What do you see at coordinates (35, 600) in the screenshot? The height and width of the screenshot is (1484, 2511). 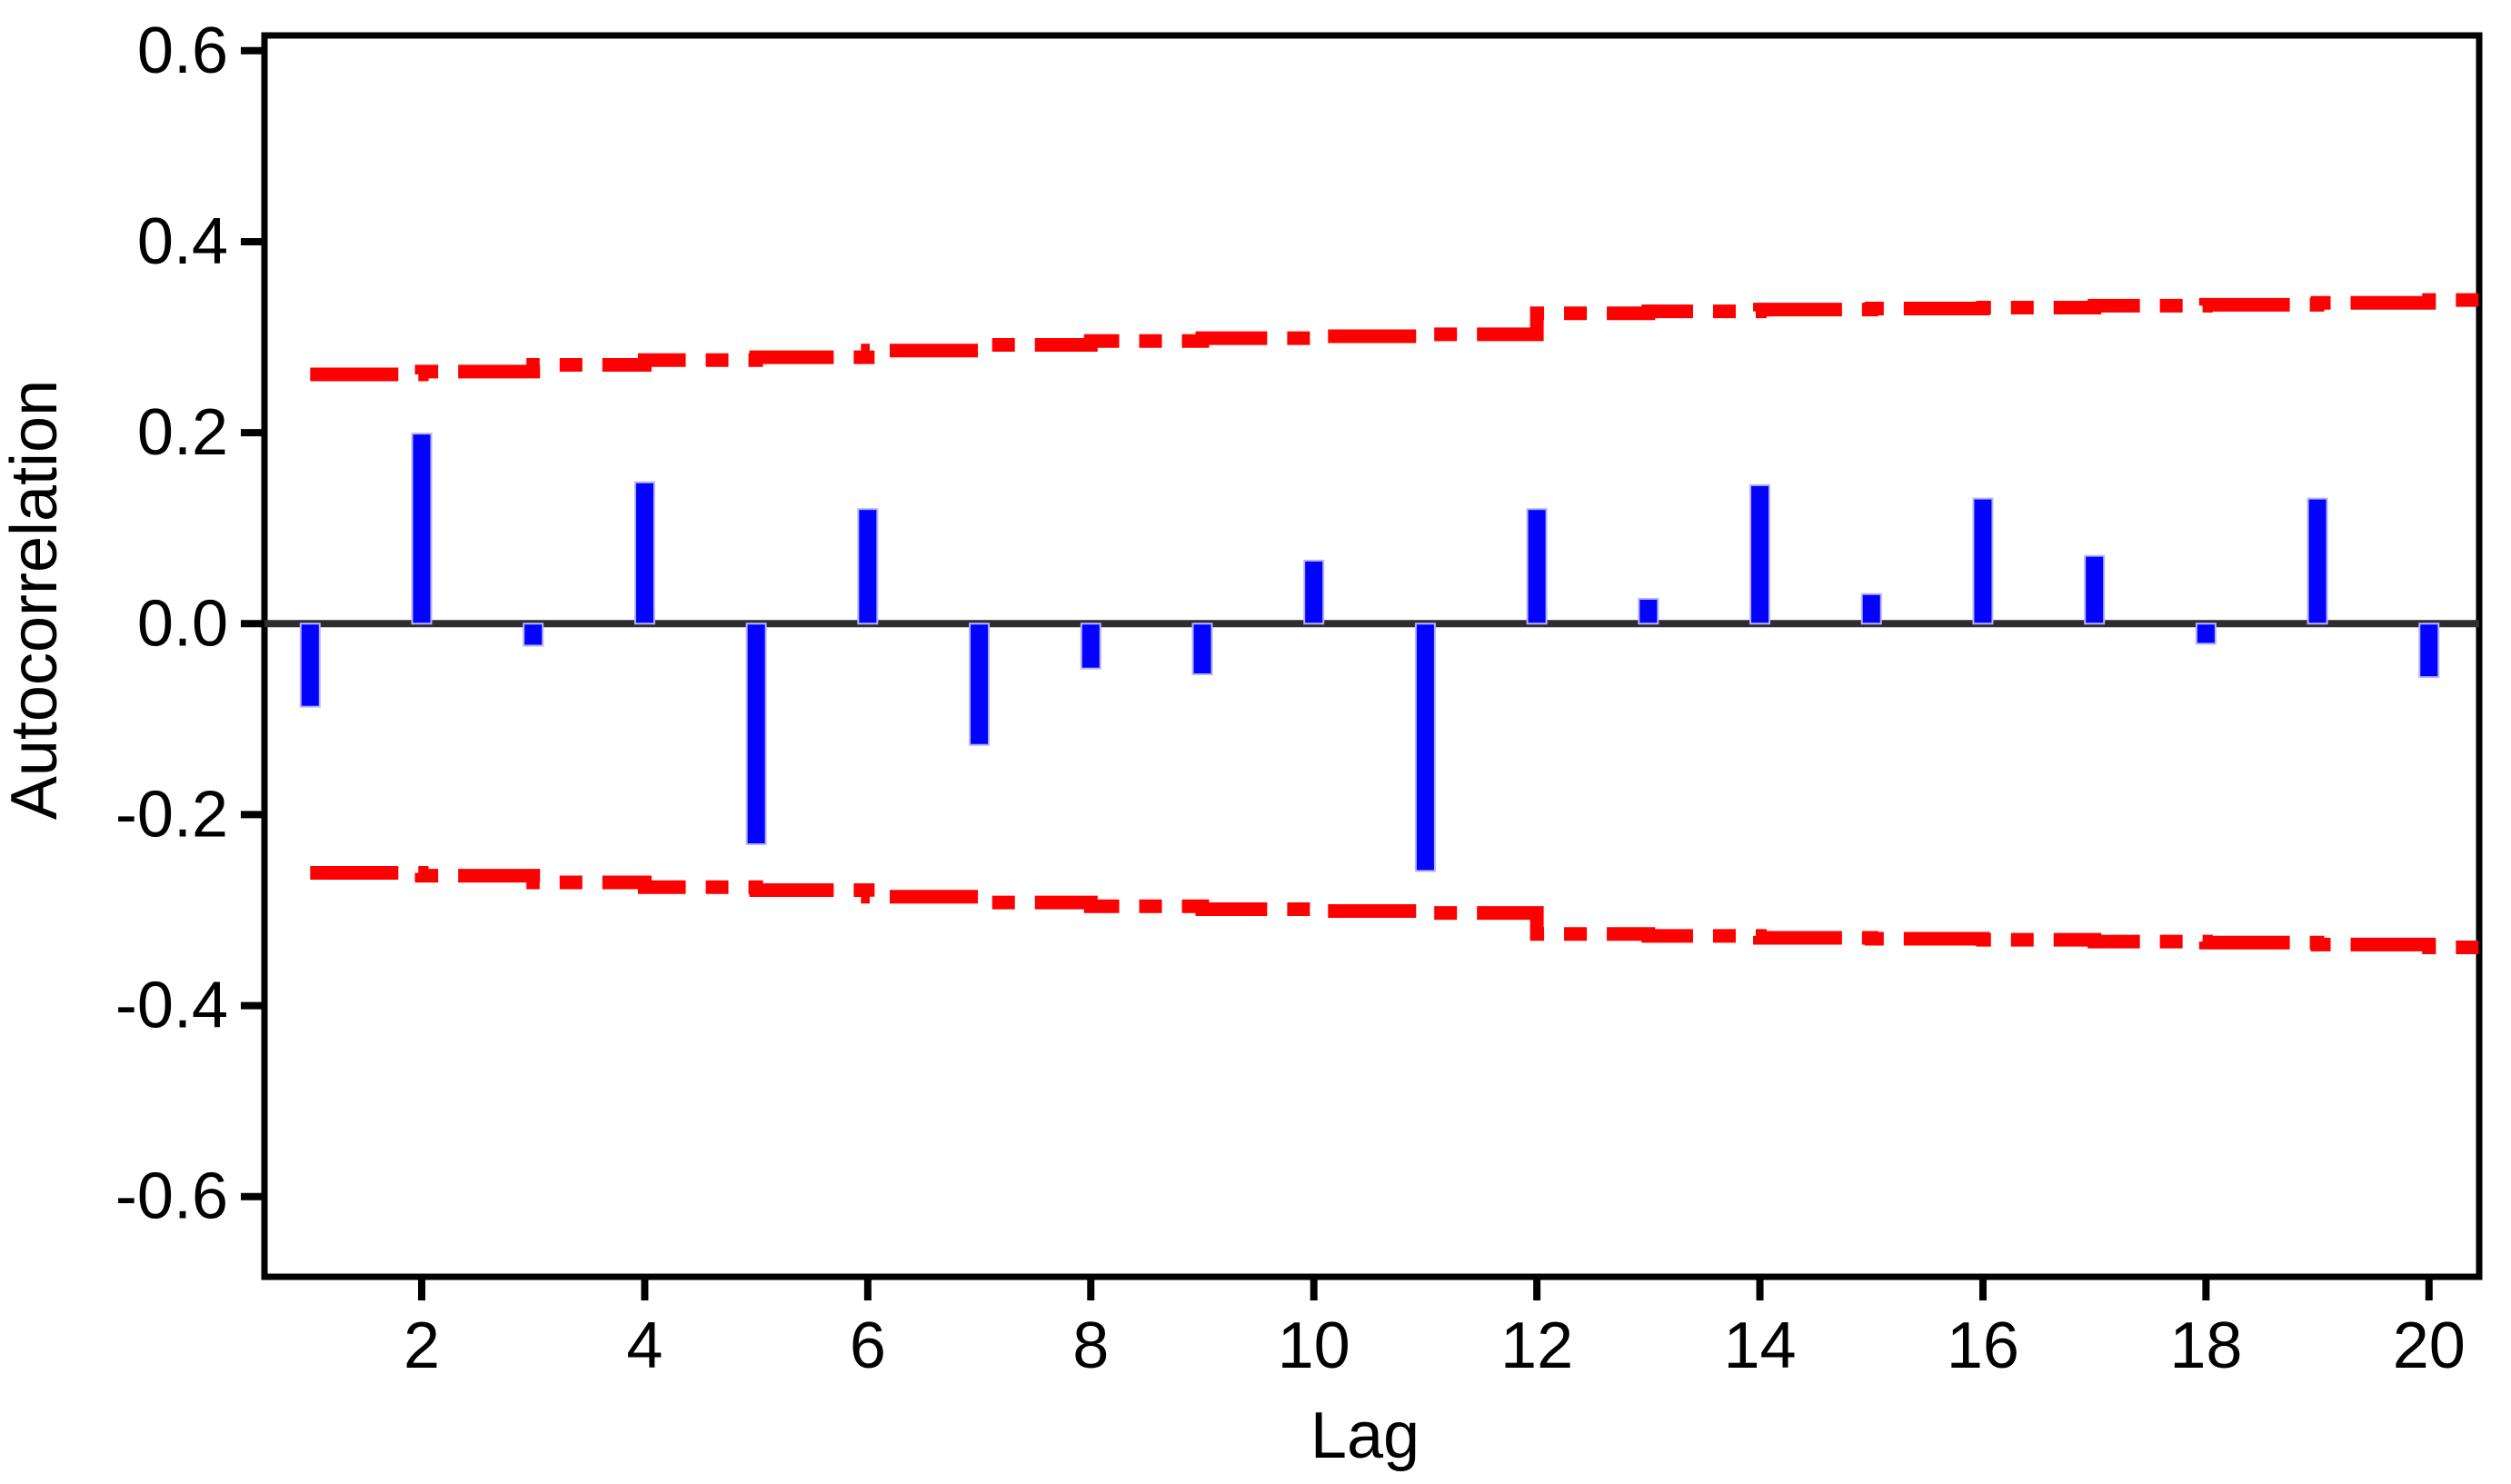 I see `y-axis-title: Autocorrelation` at bounding box center [35, 600].